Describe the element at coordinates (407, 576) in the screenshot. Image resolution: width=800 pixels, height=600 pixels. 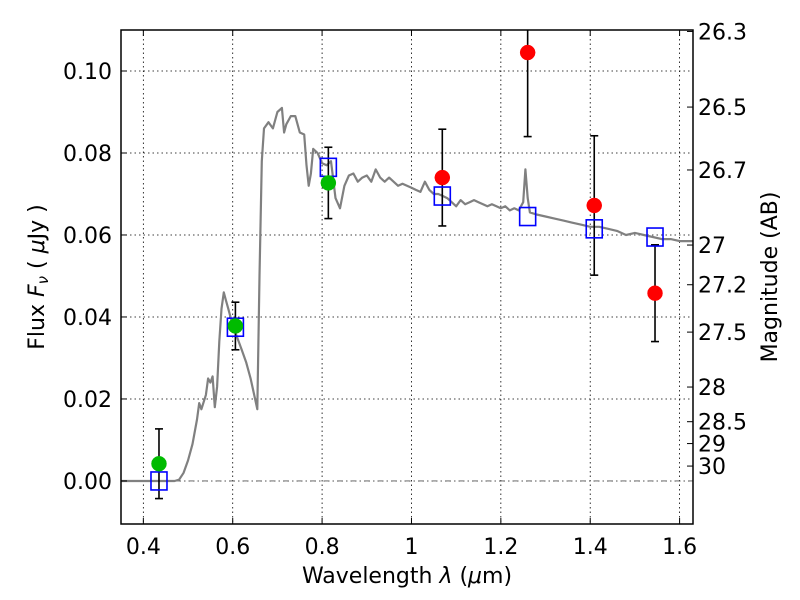
I see `x-axis-title: Wavelength λ (μm)` at that location.